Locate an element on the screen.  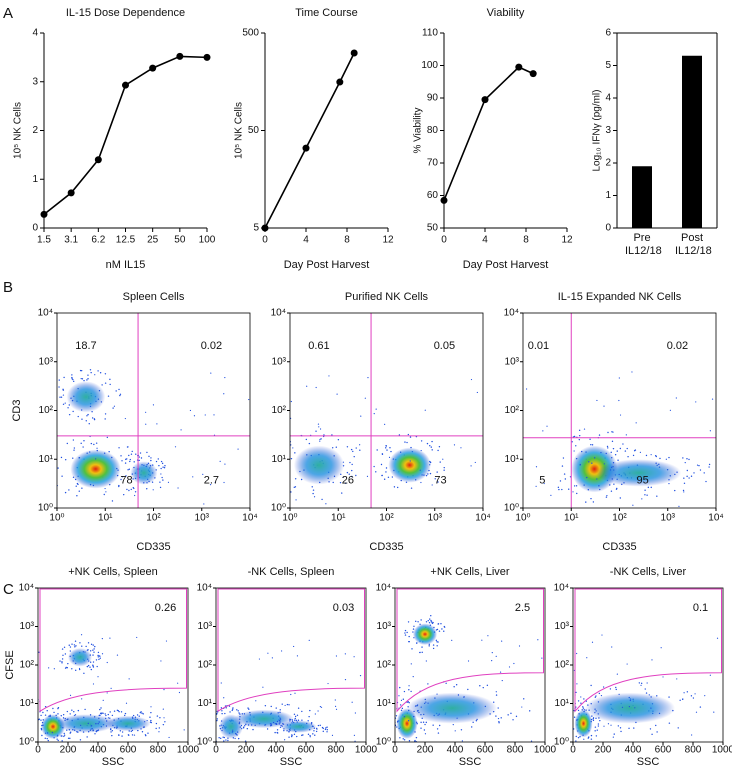
y-tick-label: 90 is located at coordinates (433, 98).